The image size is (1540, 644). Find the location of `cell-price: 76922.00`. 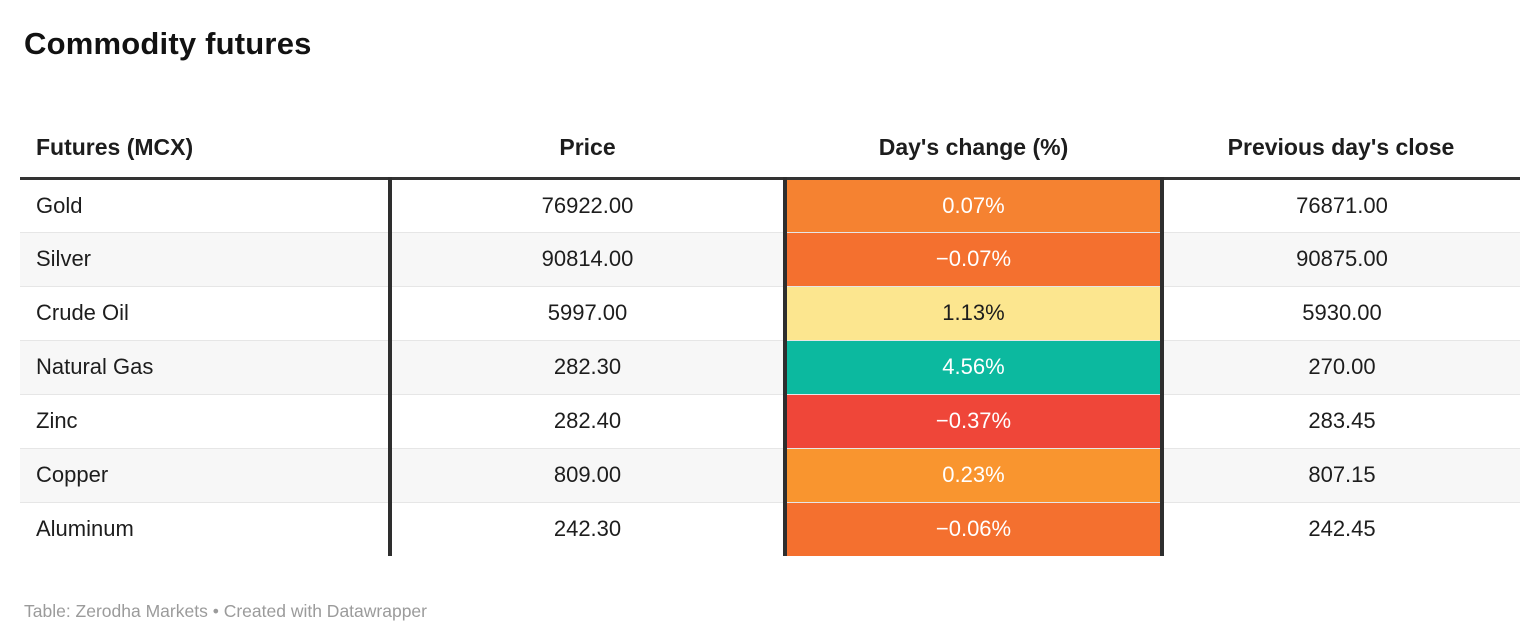

cell-price: 76922.00 is located at coordinates (588, 205).